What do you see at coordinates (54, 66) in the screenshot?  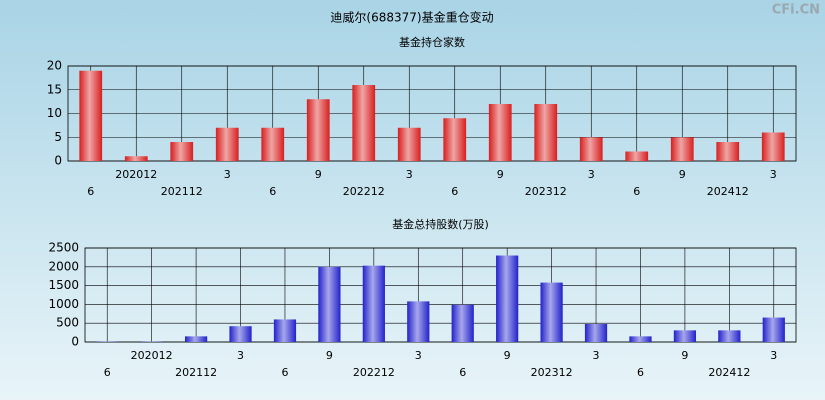 I see `y-tick-label: 20` at bounding box center [54, 66].